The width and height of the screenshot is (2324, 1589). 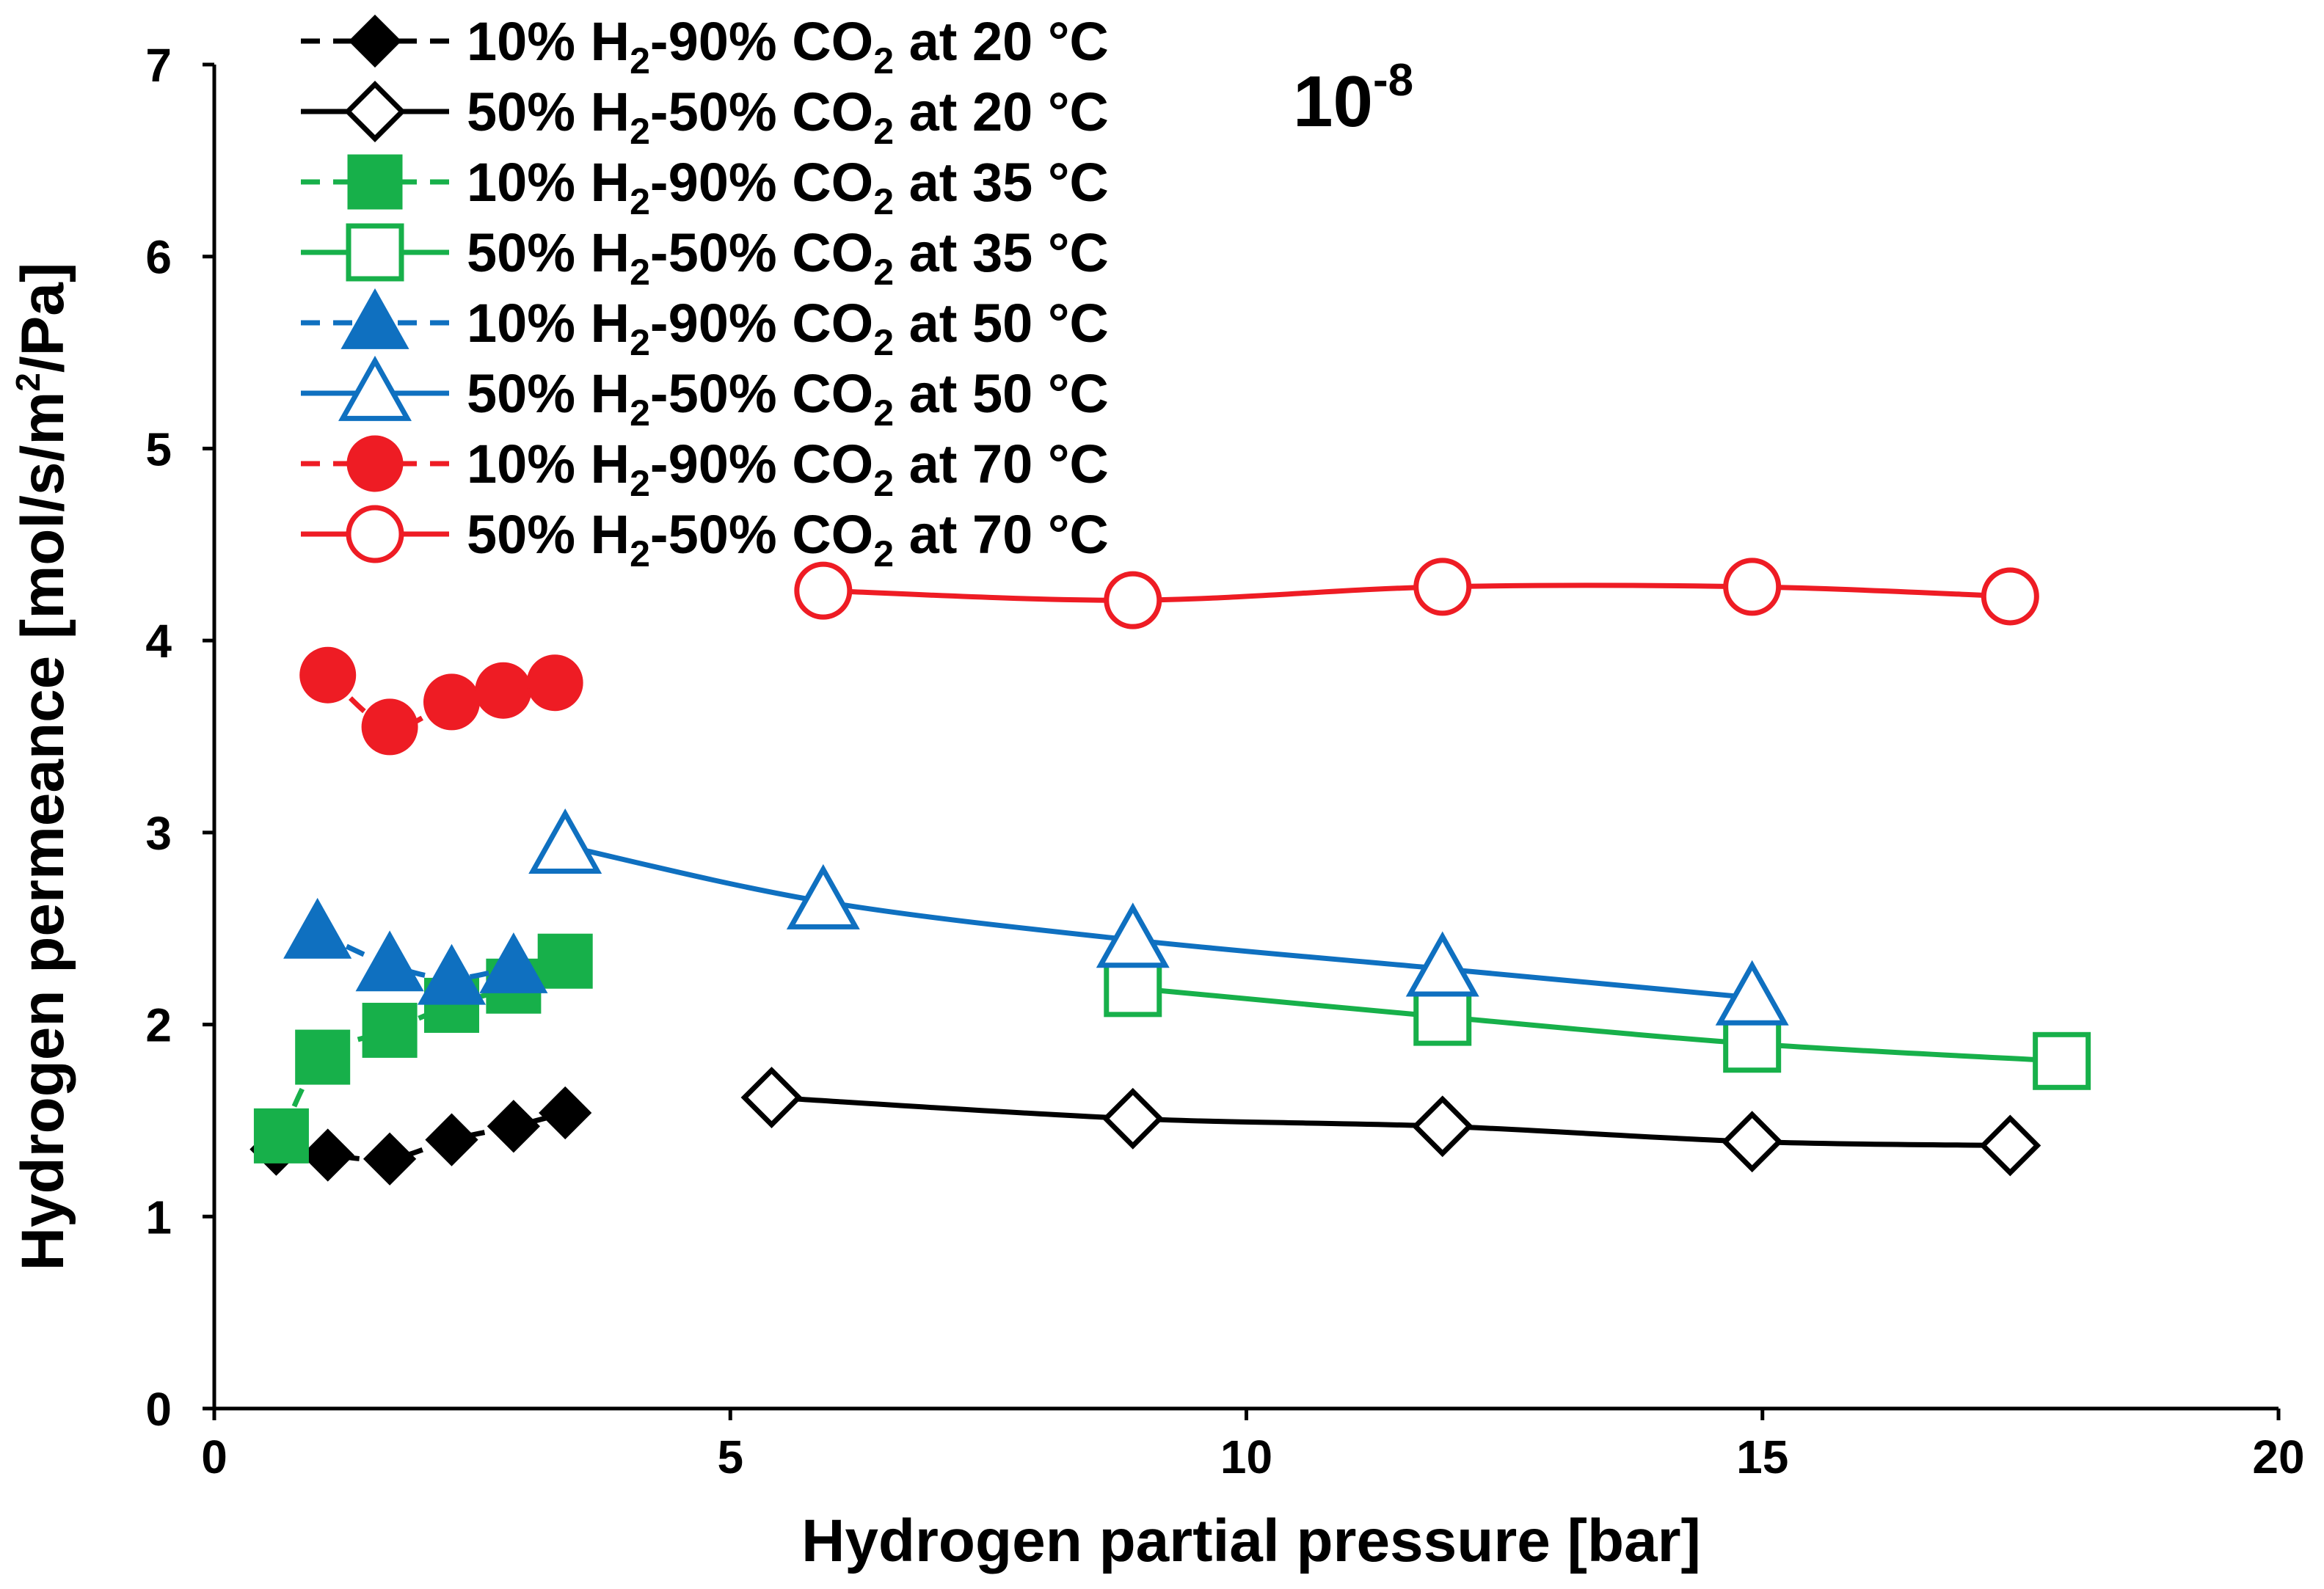 I want to click on legend-label: 50% H2-50% CO2 at 20 °C, so click(x=788, y=117).